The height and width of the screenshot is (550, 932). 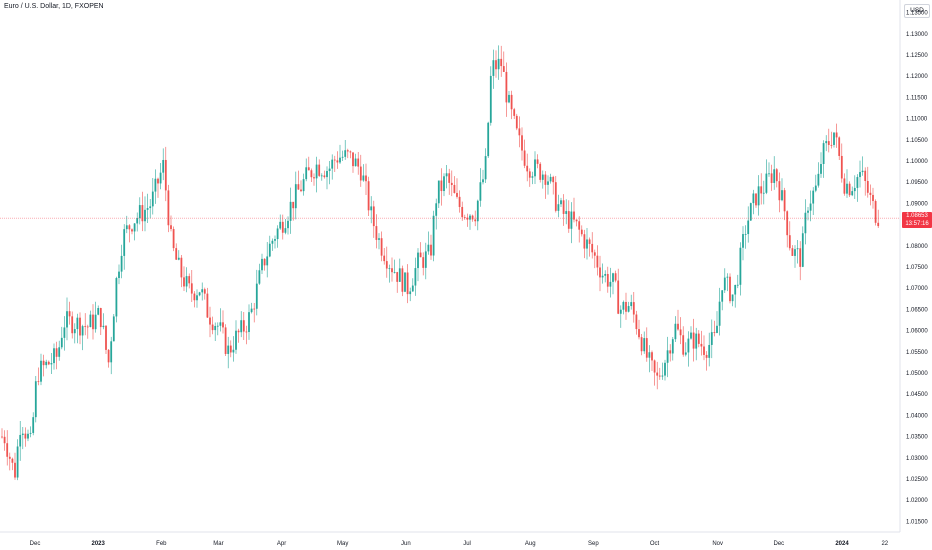 I want to click on price-tick-label: 1.04500, so click(x=917, y=395).